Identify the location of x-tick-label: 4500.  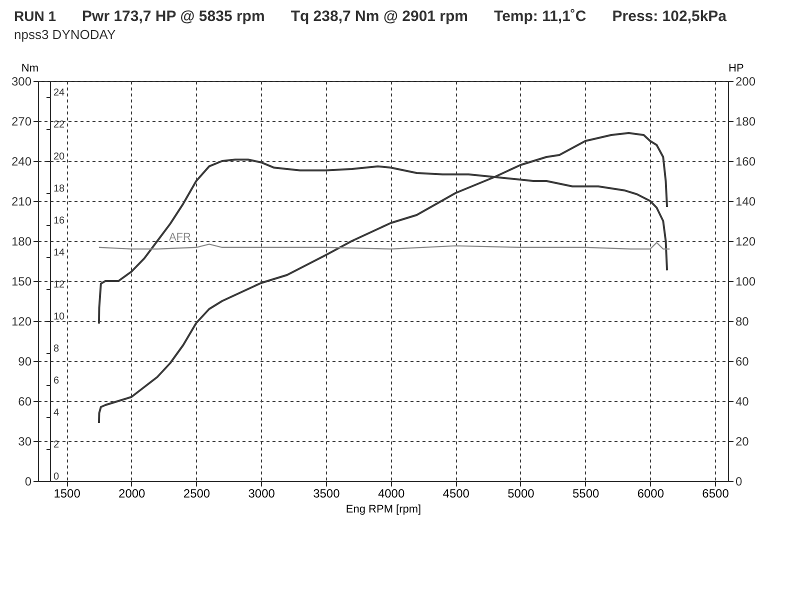
(456, 493).